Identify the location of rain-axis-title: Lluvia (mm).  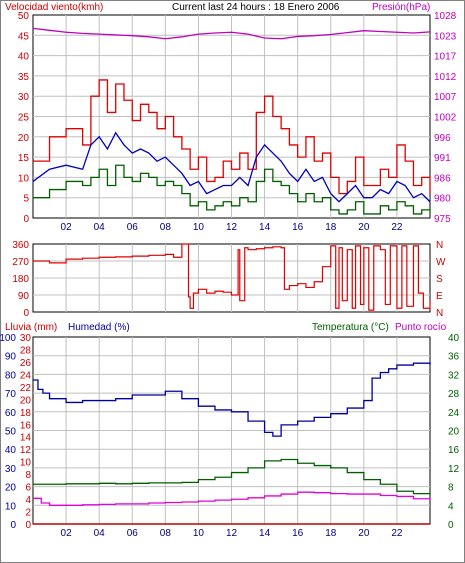
(31, 327).